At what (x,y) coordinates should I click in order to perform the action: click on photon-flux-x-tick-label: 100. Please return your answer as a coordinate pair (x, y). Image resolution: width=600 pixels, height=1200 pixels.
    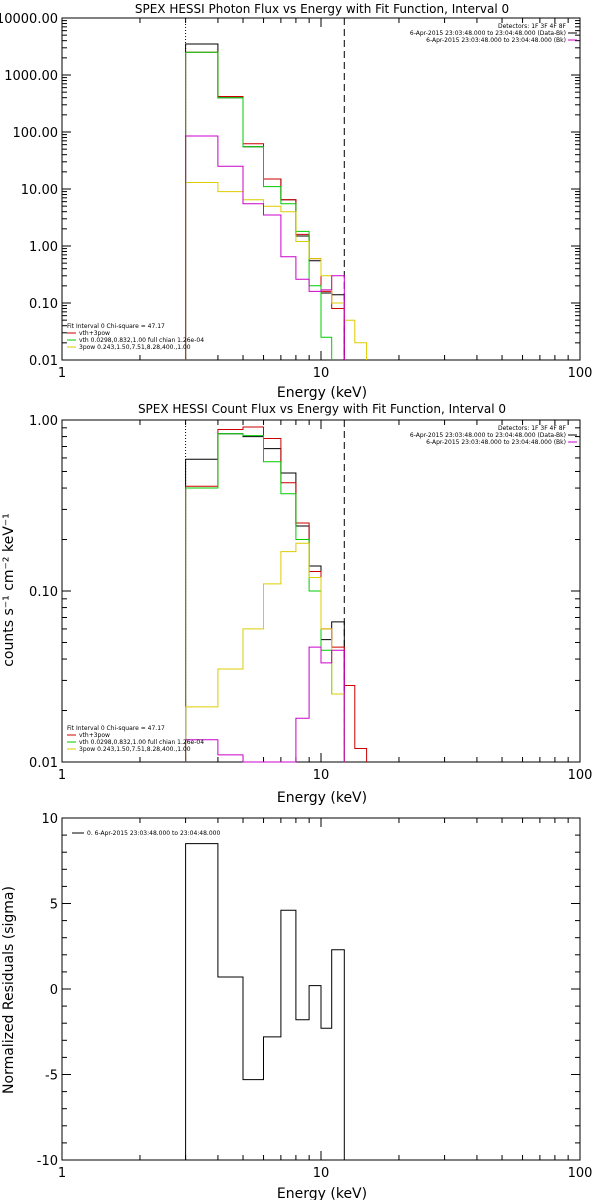
    Looking at the image, I should click on (580, 373).